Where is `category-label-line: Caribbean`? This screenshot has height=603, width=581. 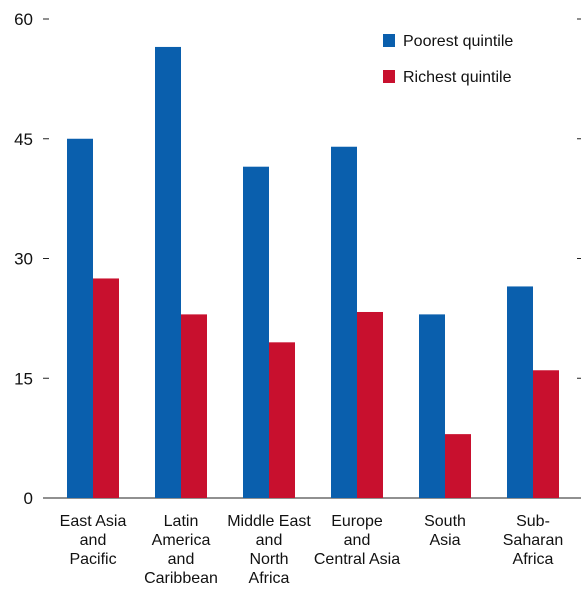
category-label-line: Caribbean is located at coordinates (181, 578).